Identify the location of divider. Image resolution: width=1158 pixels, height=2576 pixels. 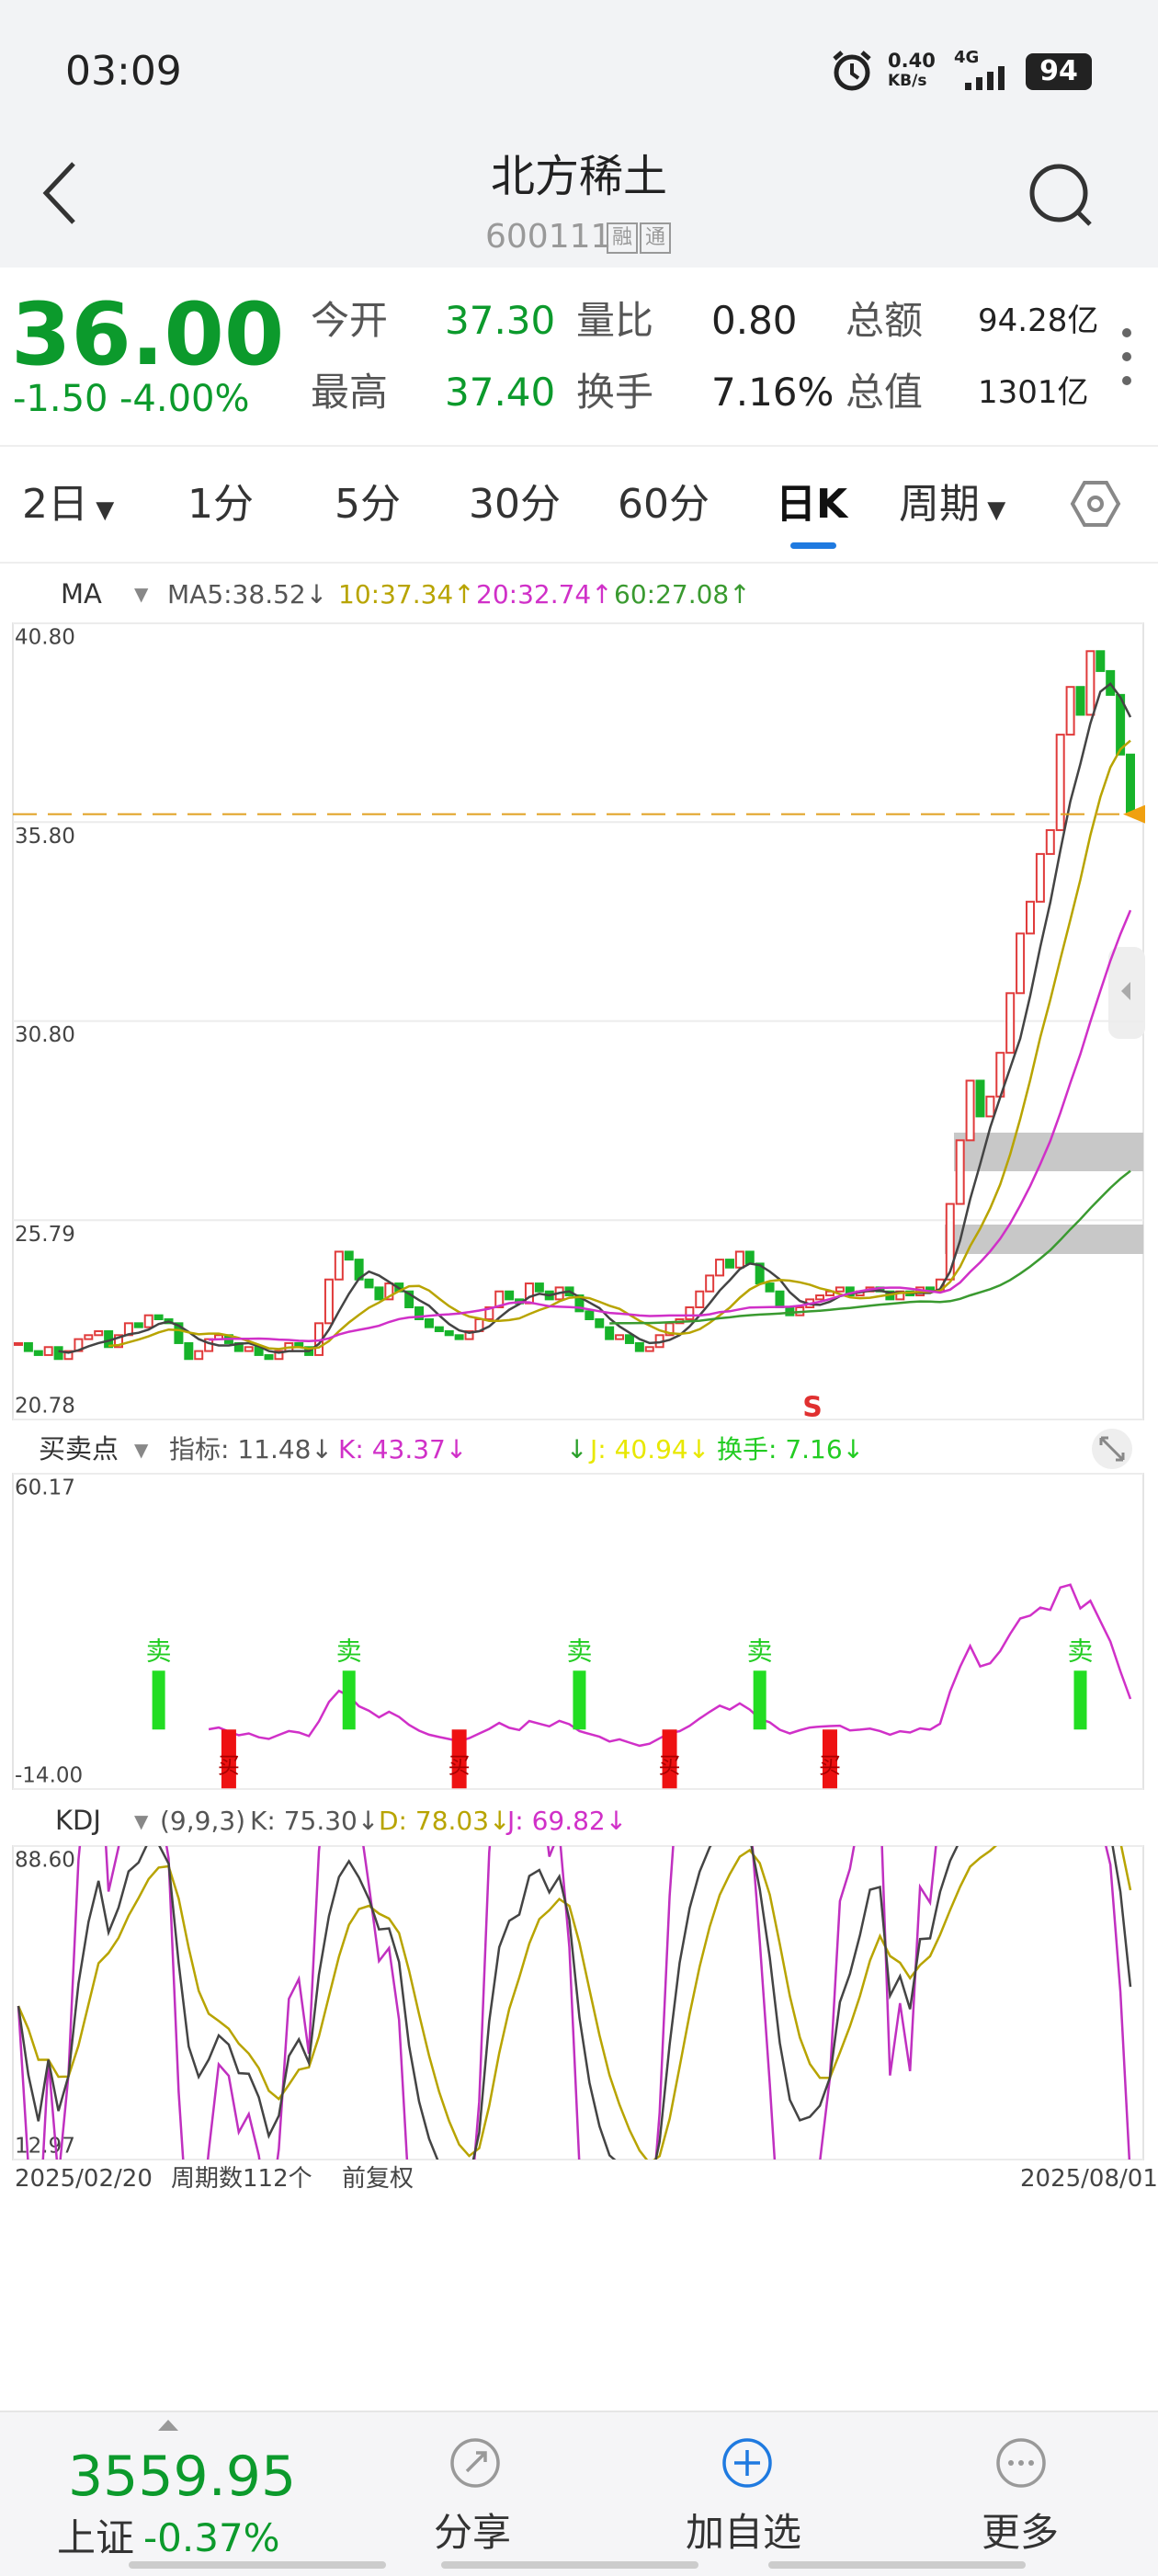
(579, 563).